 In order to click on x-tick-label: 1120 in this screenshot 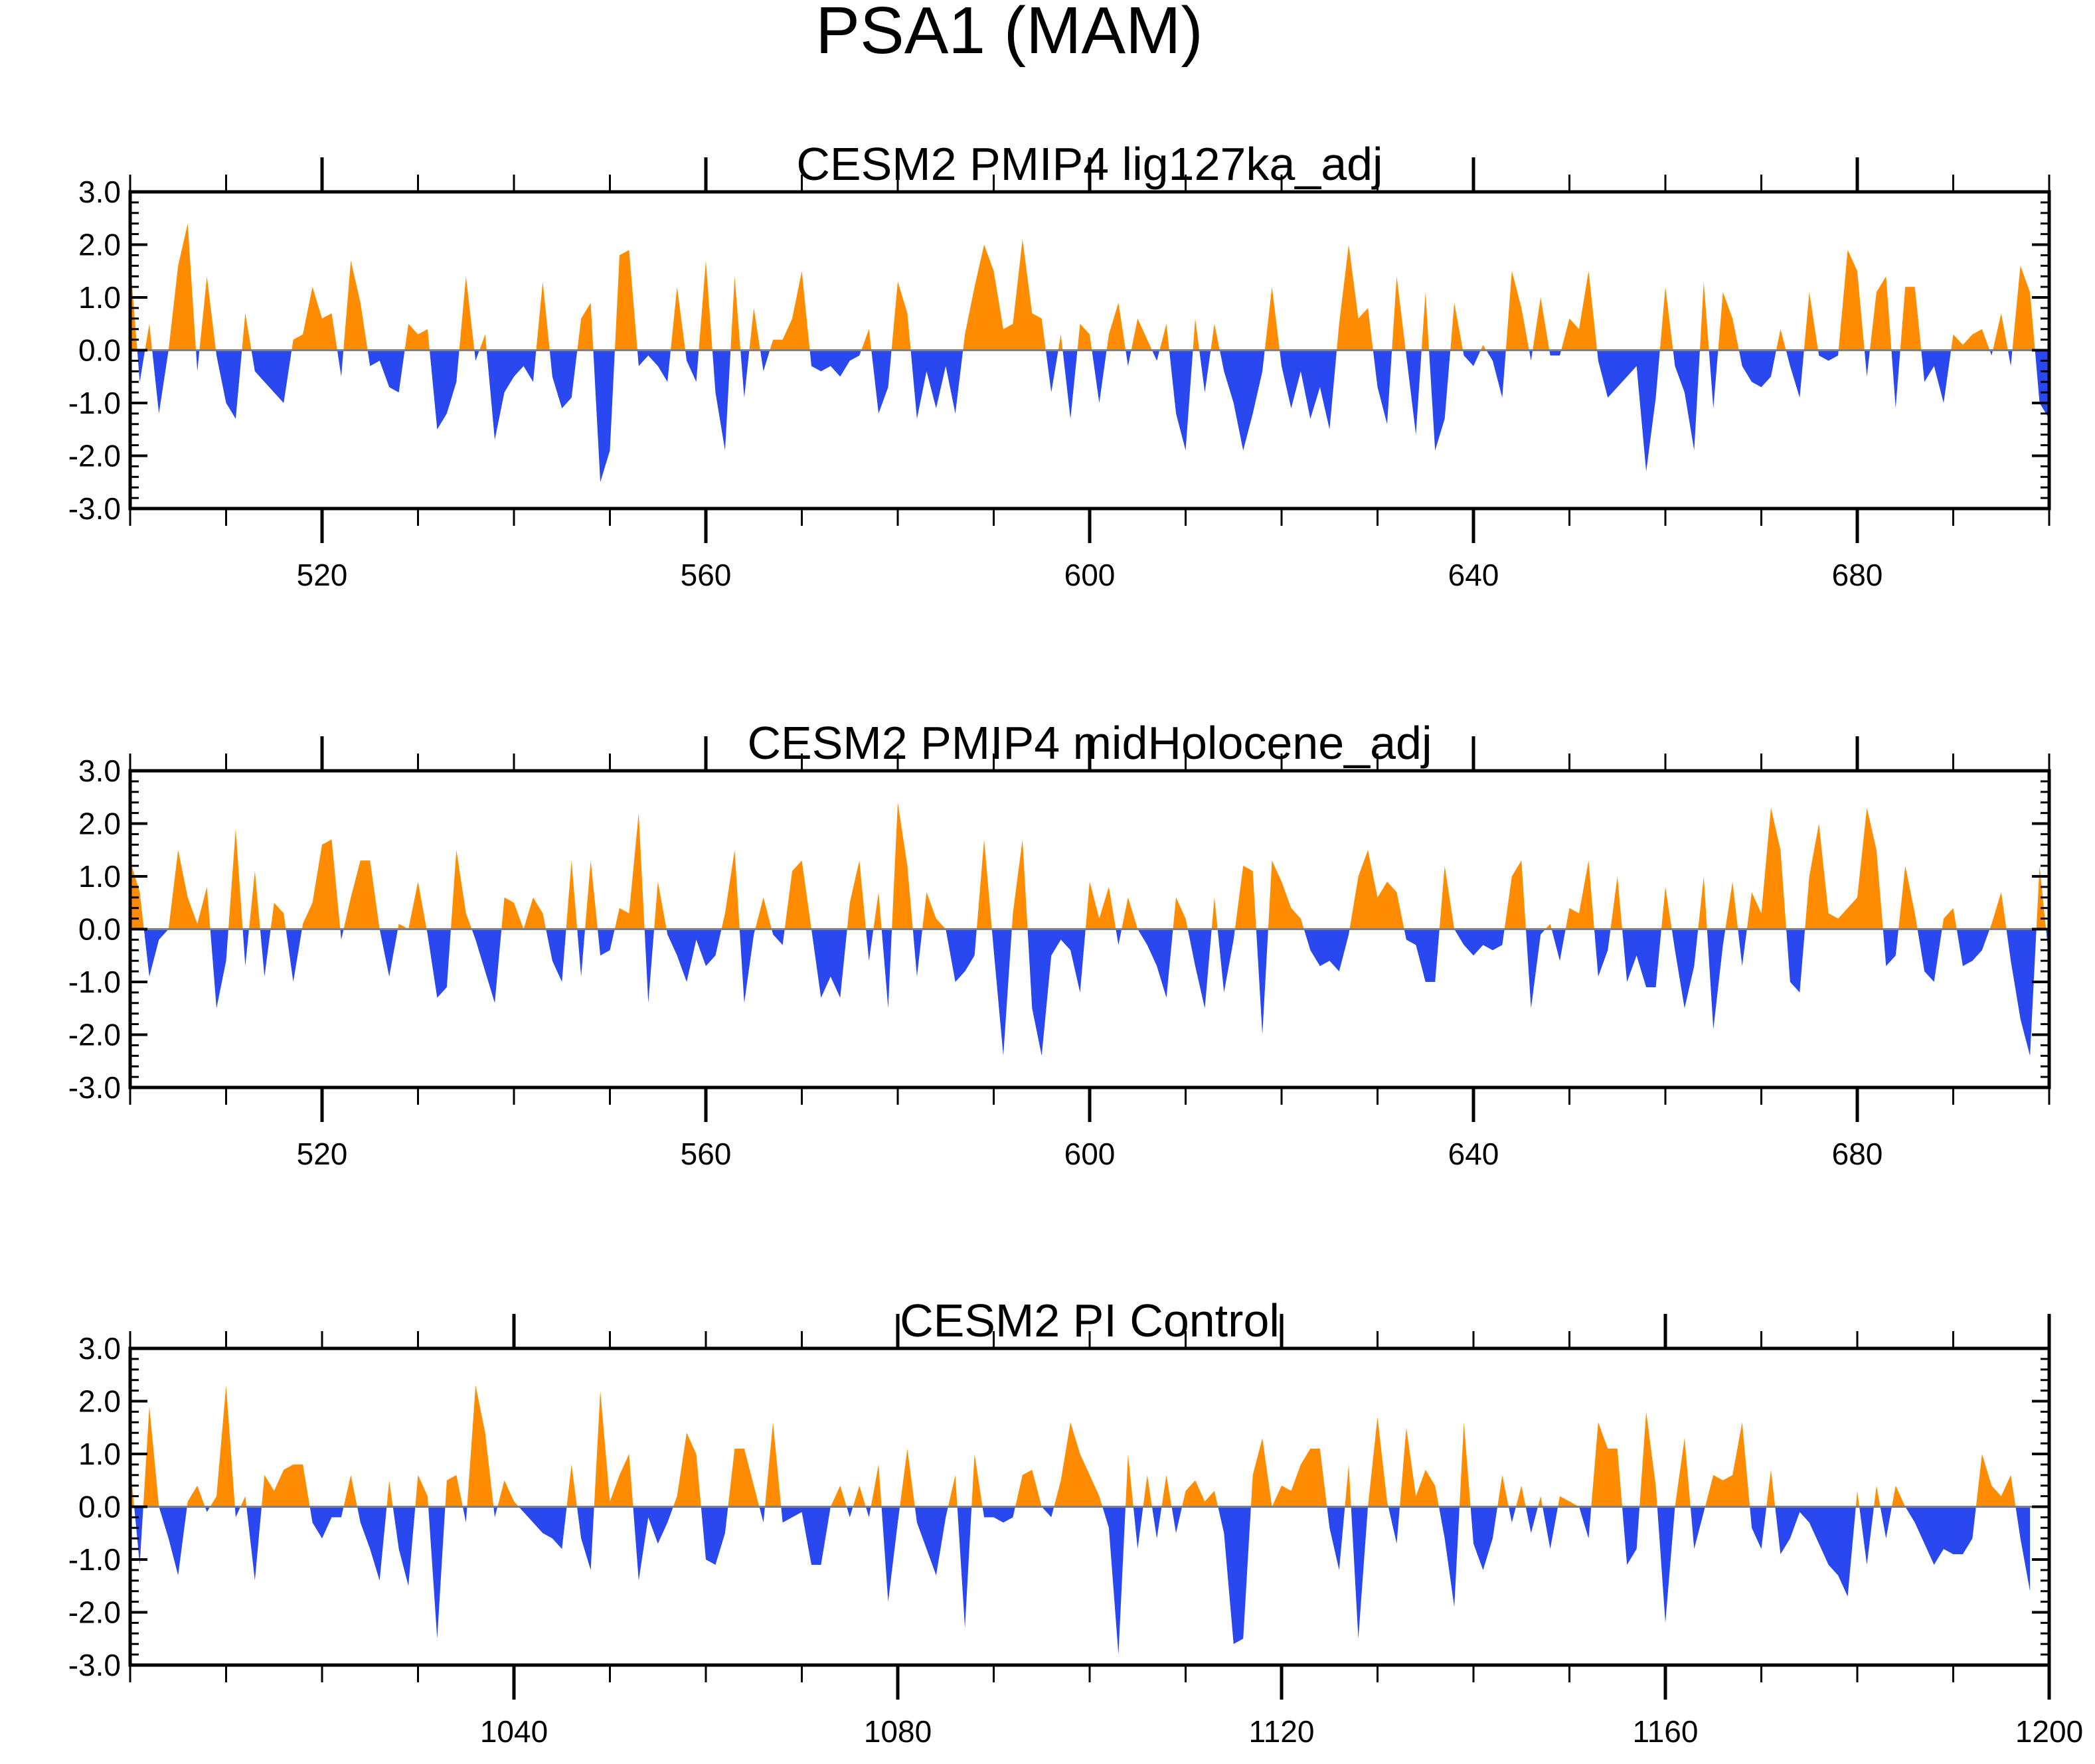, I will do `click(1282, 1731)`.